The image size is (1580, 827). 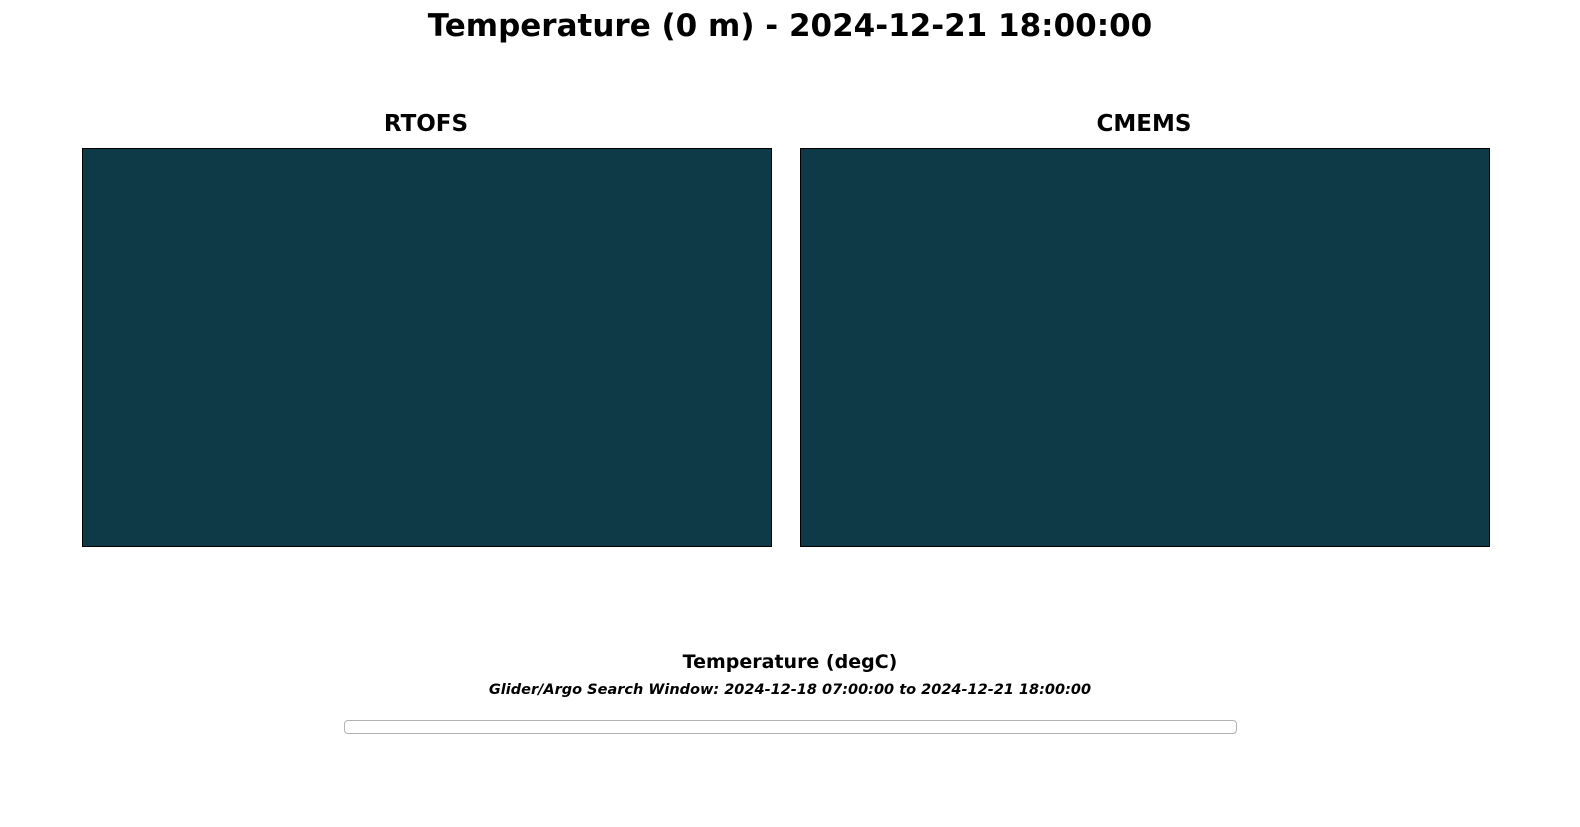 I want to click on colorbar, so click(x=786, y=613).